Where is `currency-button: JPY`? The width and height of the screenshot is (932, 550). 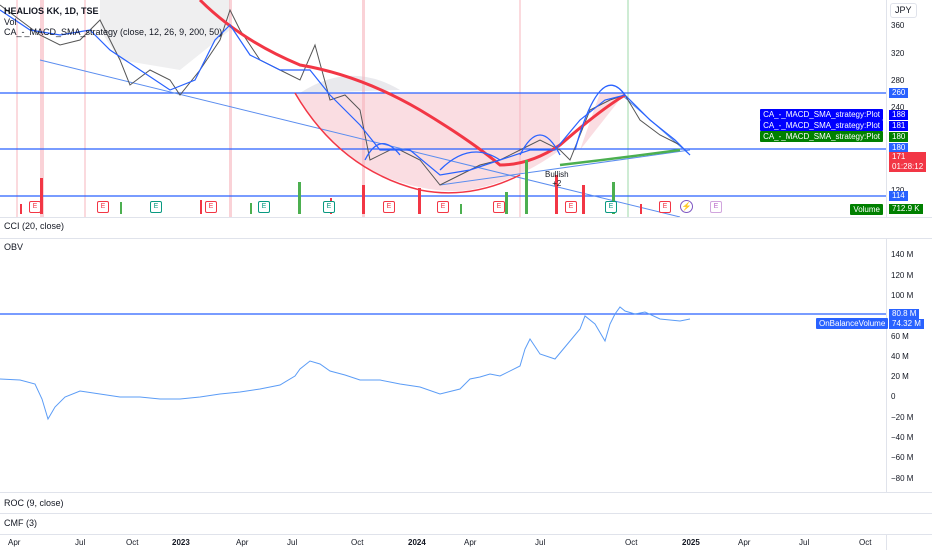
currency-button: JPY is located at coordinates (903, 10).